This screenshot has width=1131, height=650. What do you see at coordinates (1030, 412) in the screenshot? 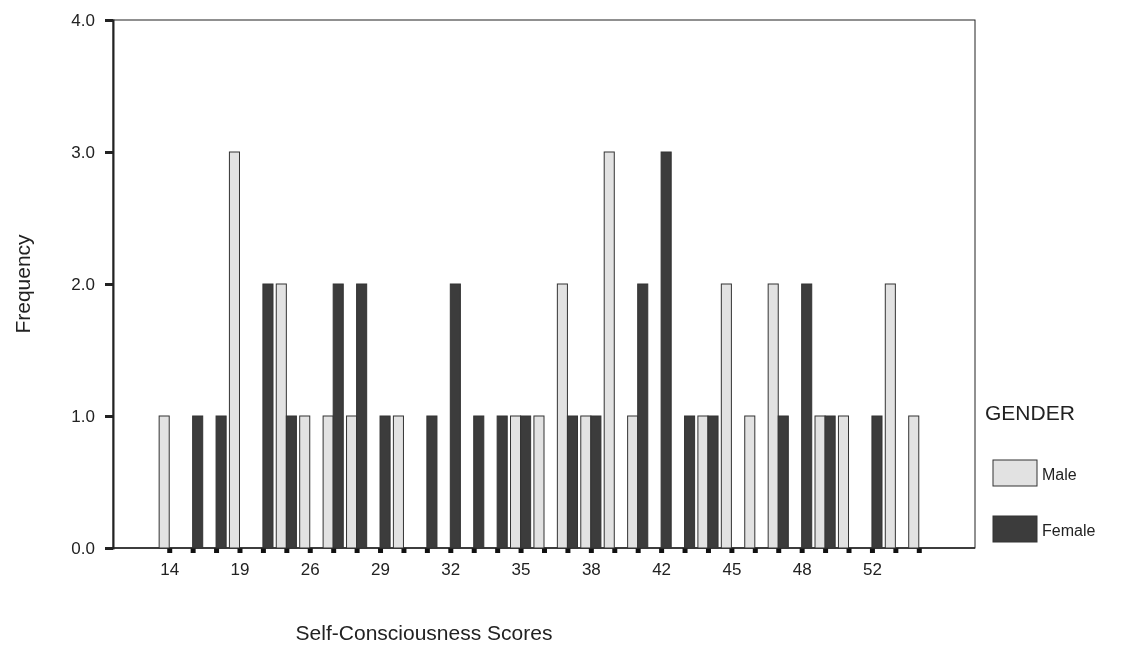
I see `legend-title: GENDER` at bounding box center [1030, 412].